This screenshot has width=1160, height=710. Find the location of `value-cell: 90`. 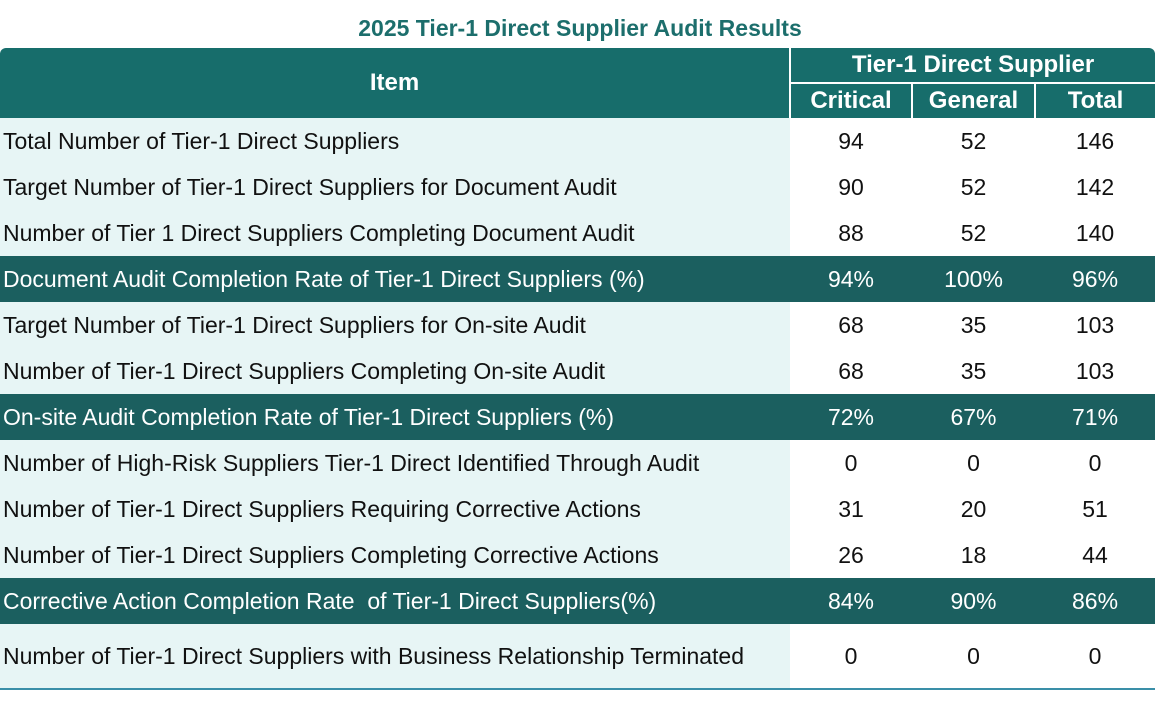

value-cell: 90 is located at coordinates (851, 187).